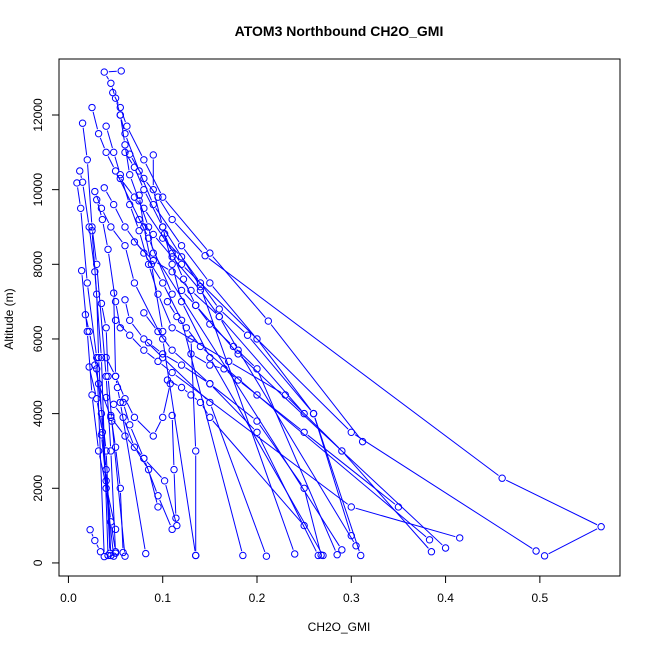 The width and height of the screenshot is (650, 650). Describe the element at coordinates (45, 332) in the screenshot. I see `y-axis: 0 2000 4000 6000 8000 10000 12000` at that location.